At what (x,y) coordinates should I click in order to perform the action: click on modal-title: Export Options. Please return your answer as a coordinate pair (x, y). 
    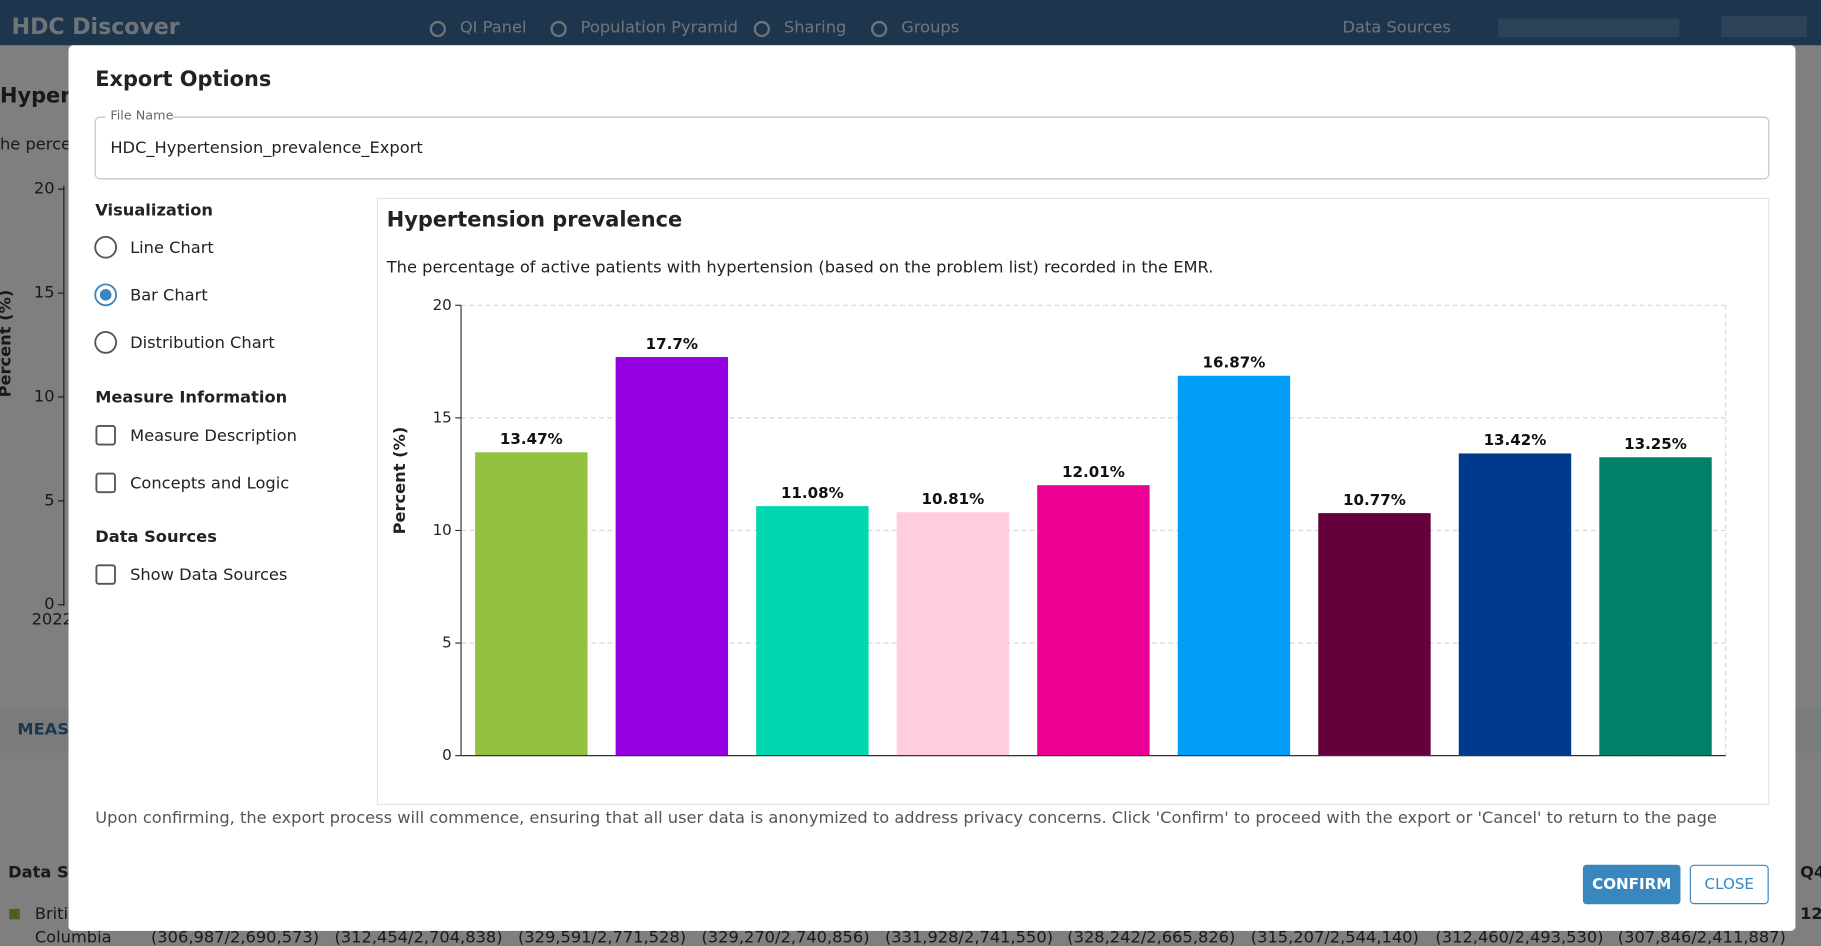
    Looking at the image, I should click on (183, 79).